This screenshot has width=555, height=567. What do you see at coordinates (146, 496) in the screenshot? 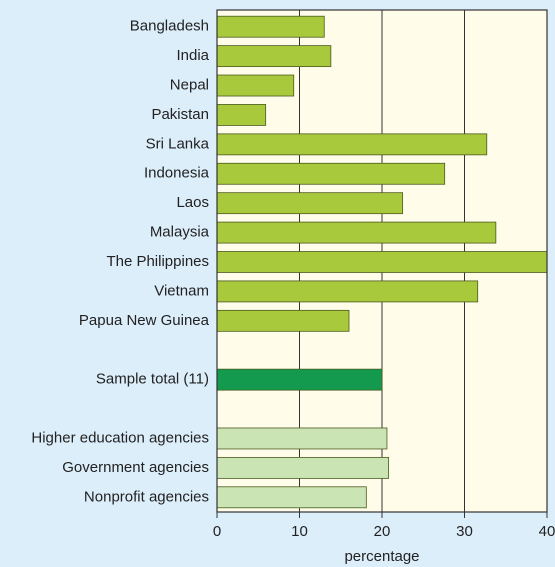
I see `y-tick-label: Nonprofit agencies` at bounding box center [146, 496].